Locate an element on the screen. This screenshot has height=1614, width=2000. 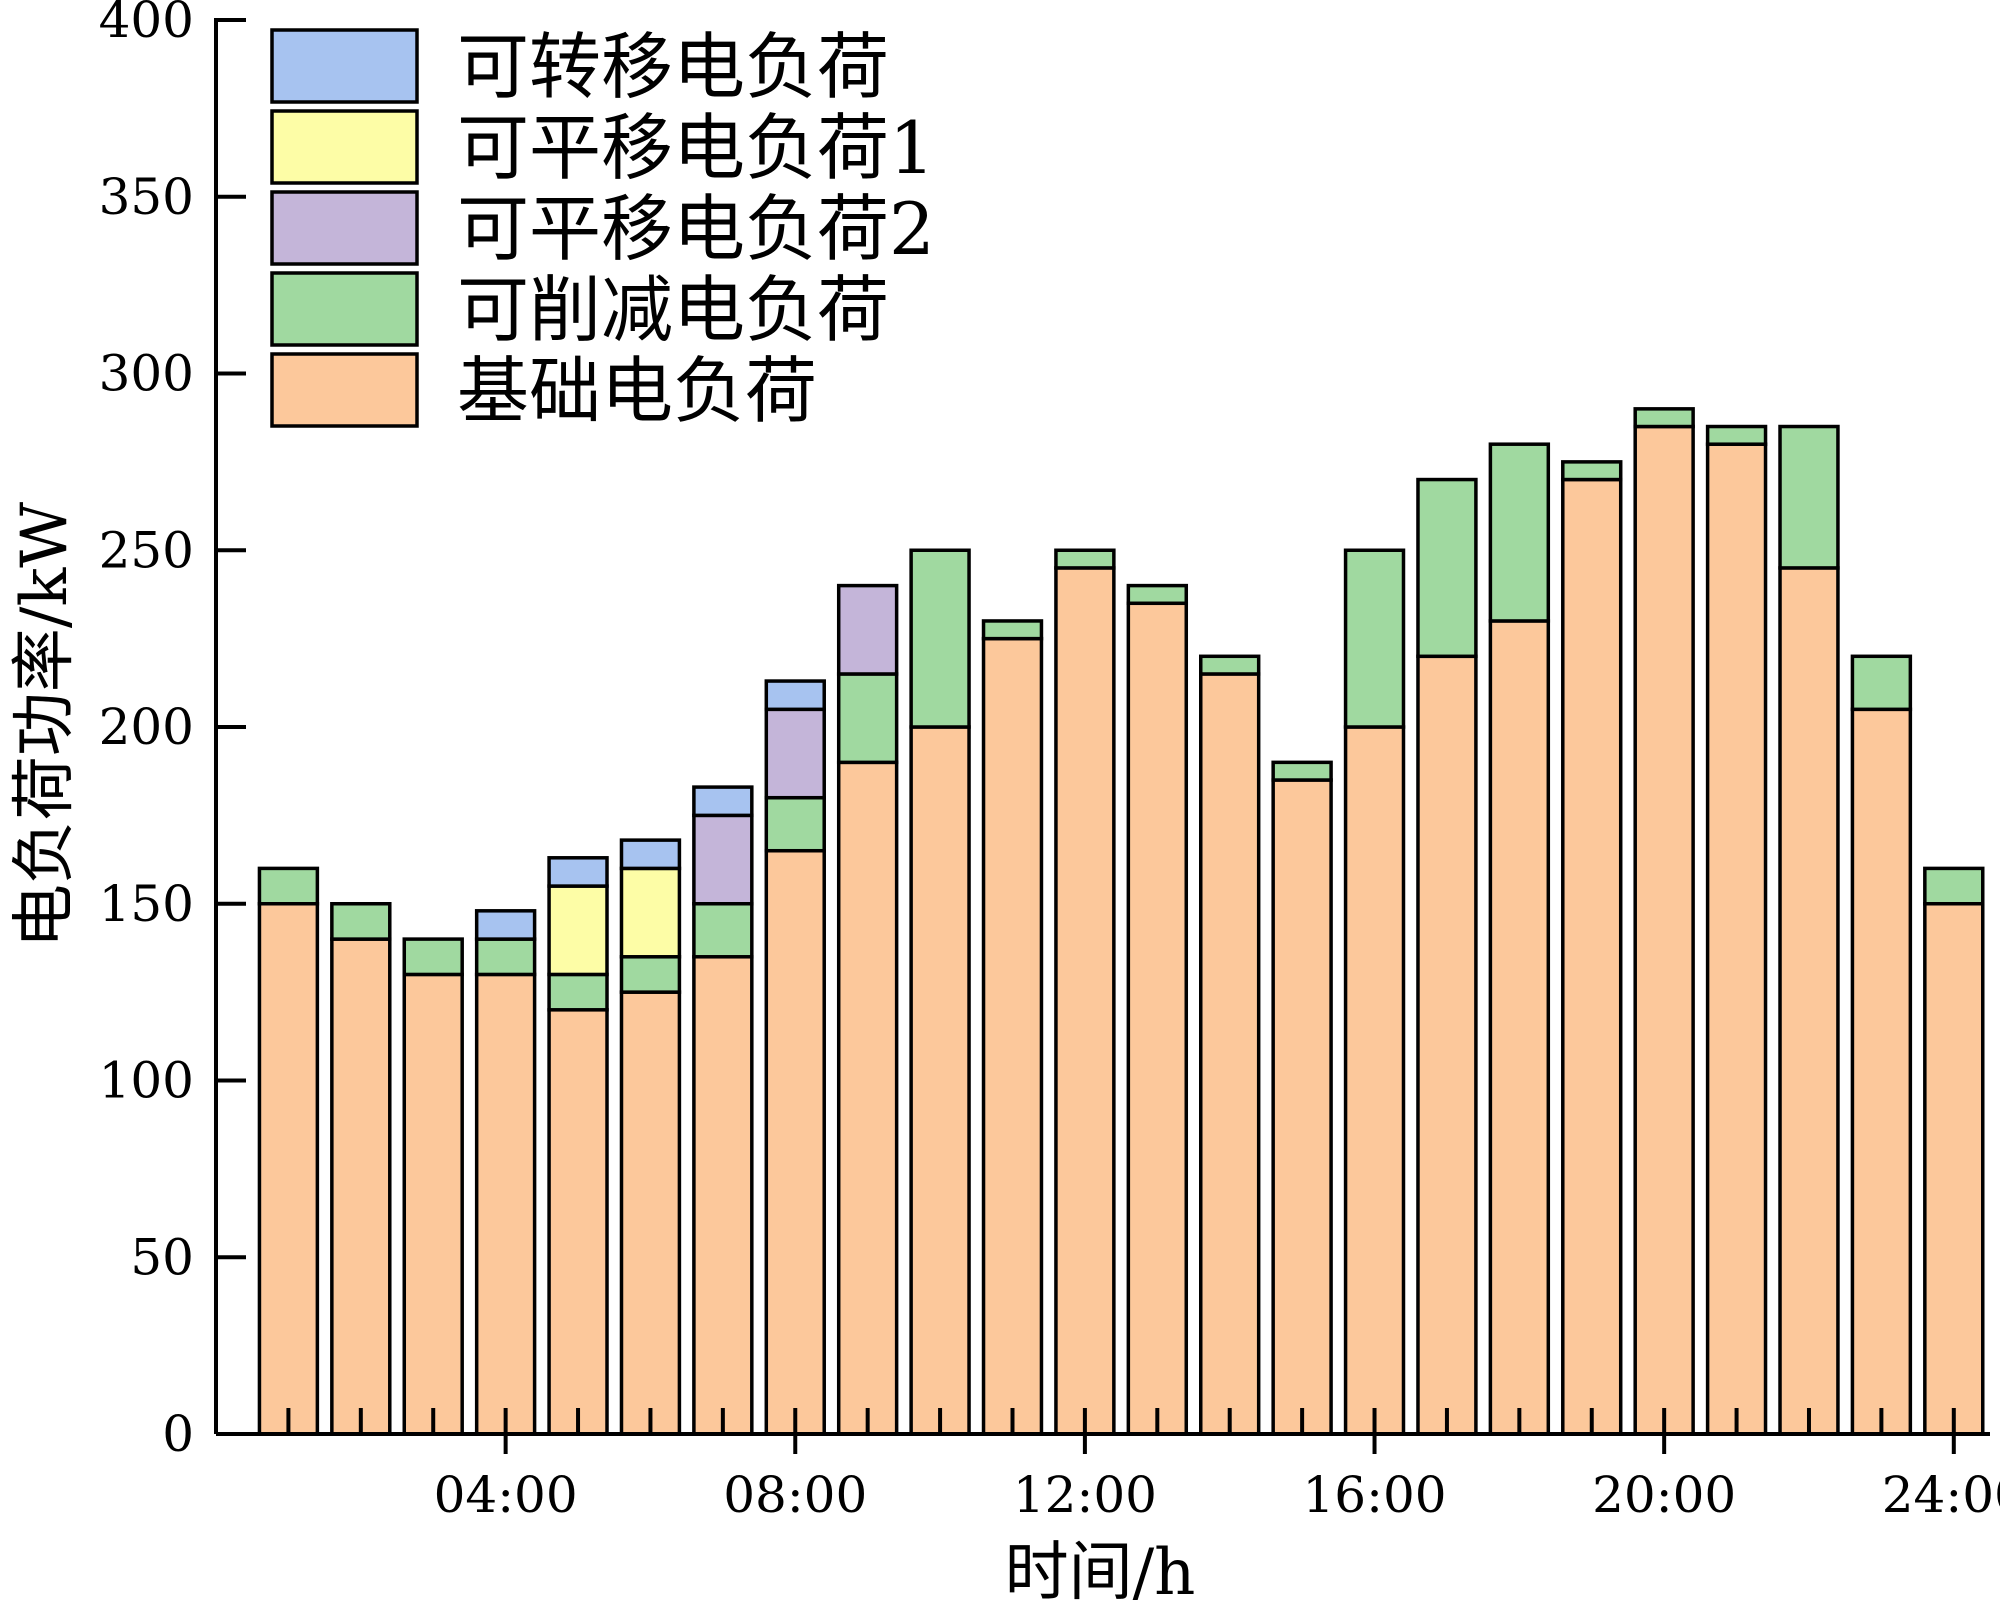
y-tick-label: 400 is located at coordinates (146, 24).